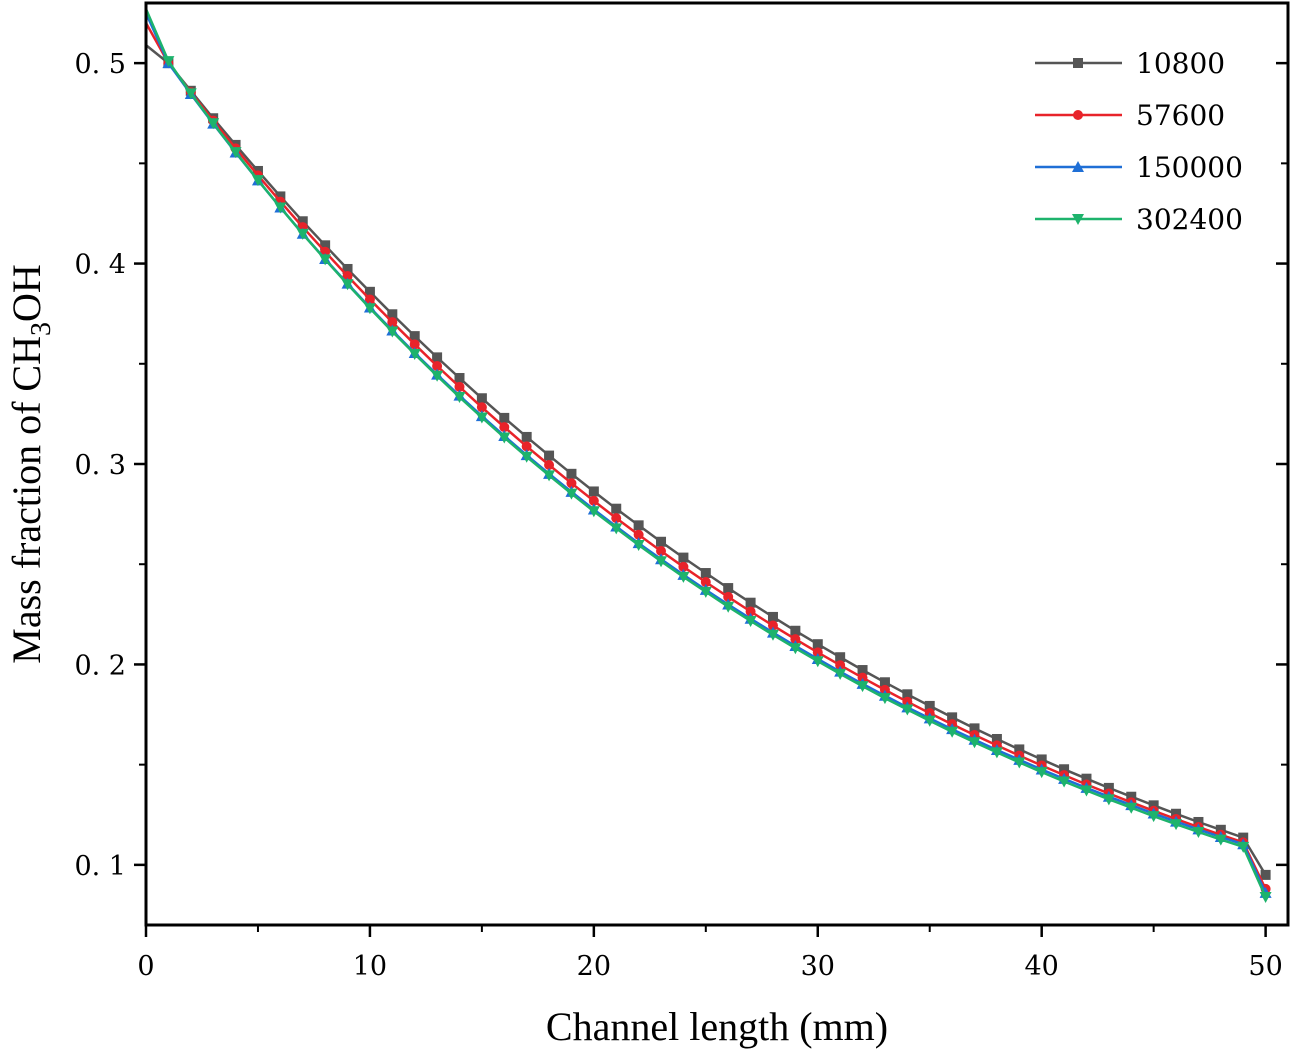 This screenshot has height=1053, width=1291. What do you see at coordinates (41, 329) in the screenshot?
I see `y-axis-title-subscript: 3` at bounding box center [41, 329].